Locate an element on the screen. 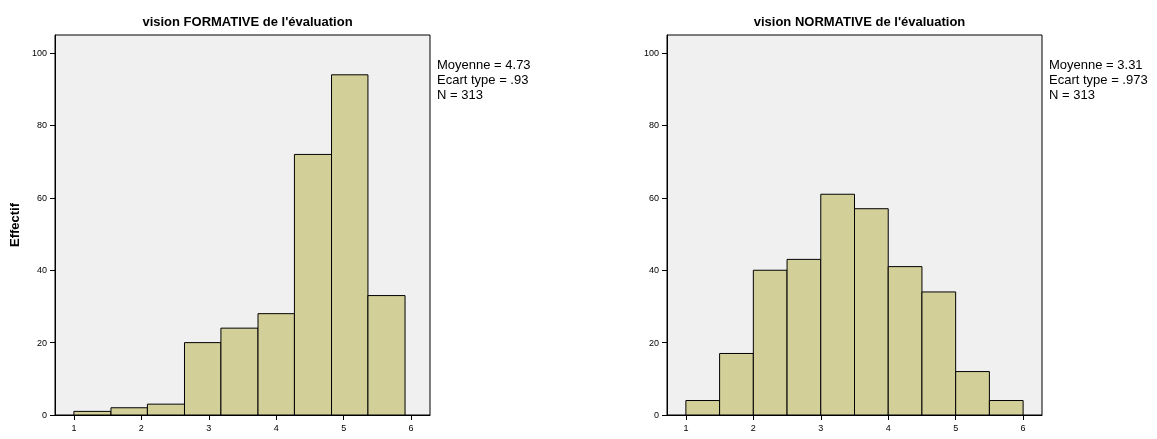 This screenshot has width=1157, height=439. chart-title: vision NORMATIVE de l'évaluation is located at coordinates (859, 21).